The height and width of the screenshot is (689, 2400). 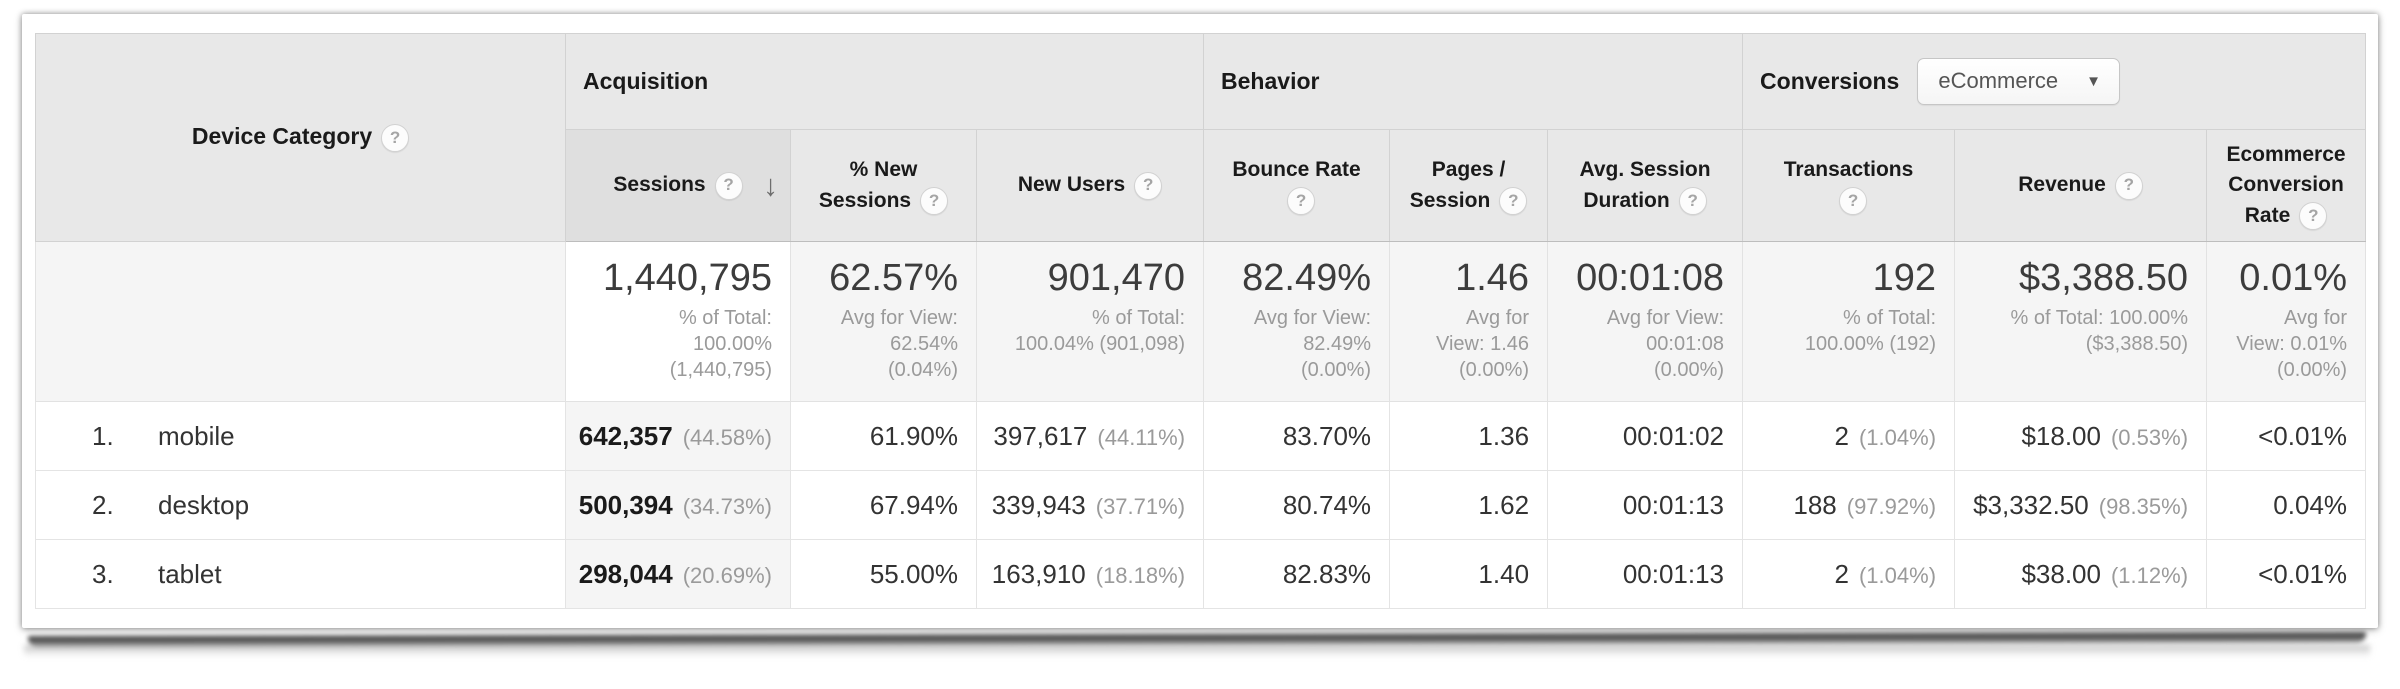 I want to click on column-header-ecommerce-conversion-rate: Ecommerce Conversion Rate?, so click(x=2286, y=185).